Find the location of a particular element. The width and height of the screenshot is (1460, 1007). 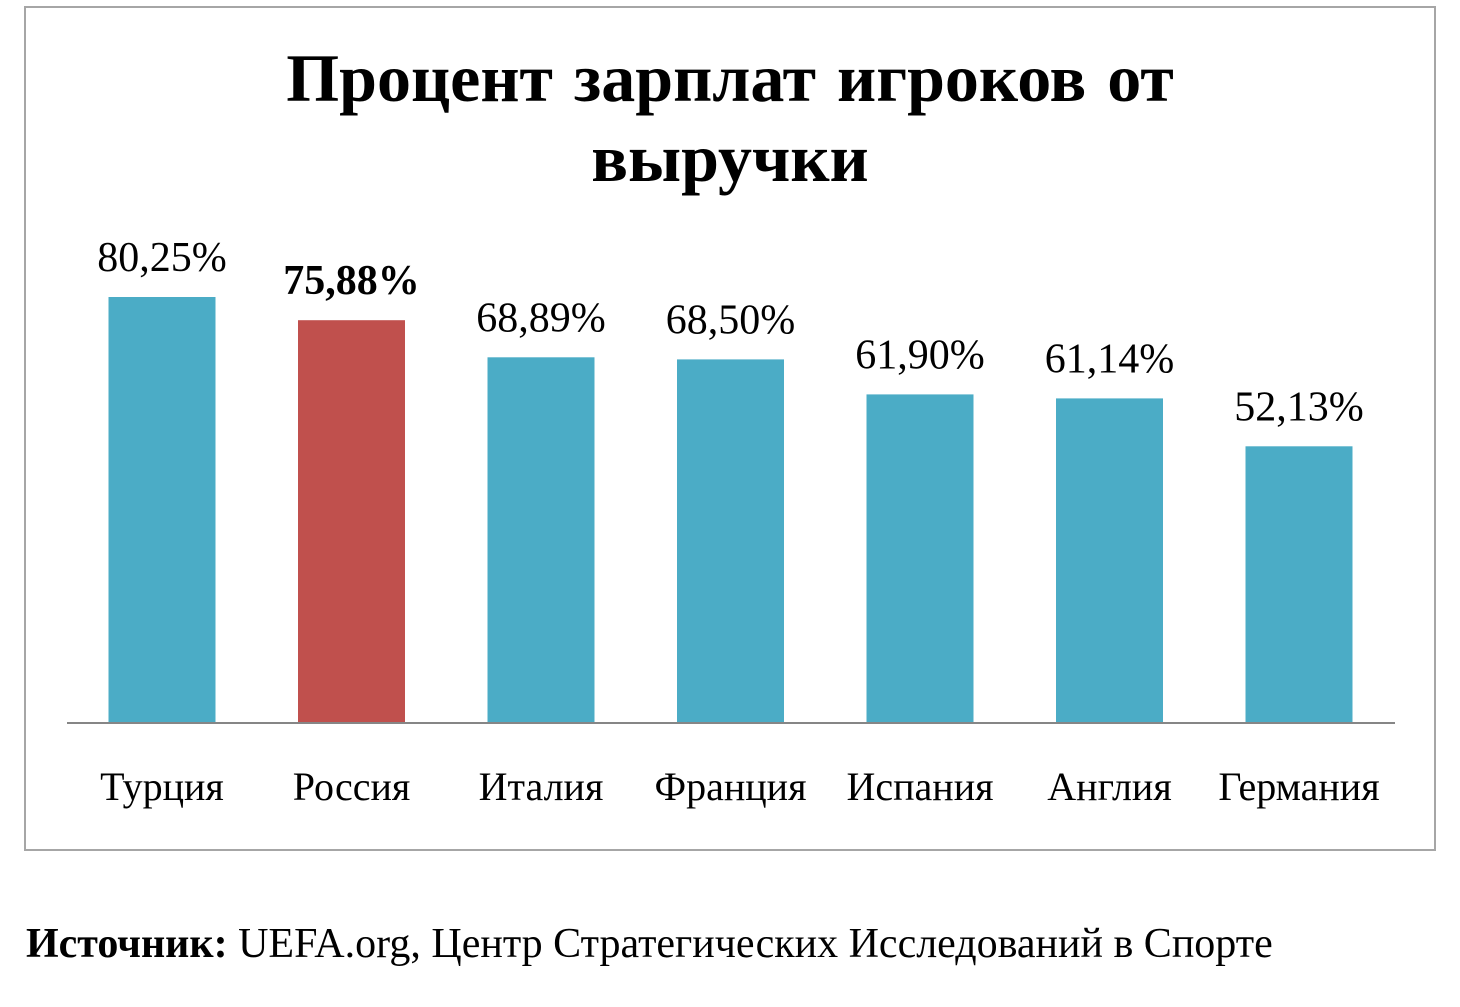

category-label-7: Германия is located at coordinates (1298, 786).